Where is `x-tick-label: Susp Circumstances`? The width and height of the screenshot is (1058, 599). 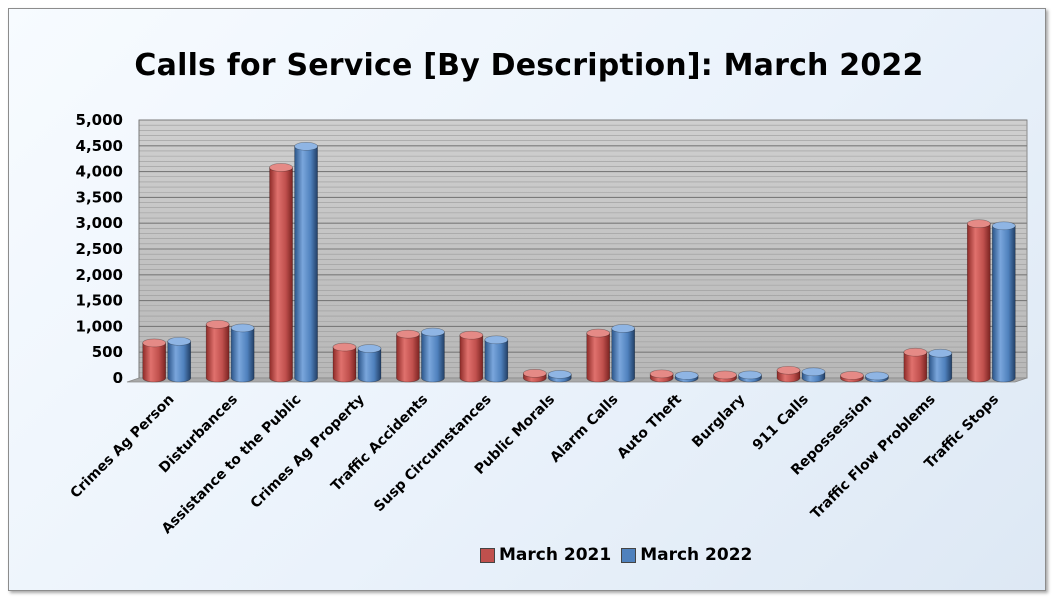
x-tick-label: Susp Circumstances is located at coordinates (433, 454).